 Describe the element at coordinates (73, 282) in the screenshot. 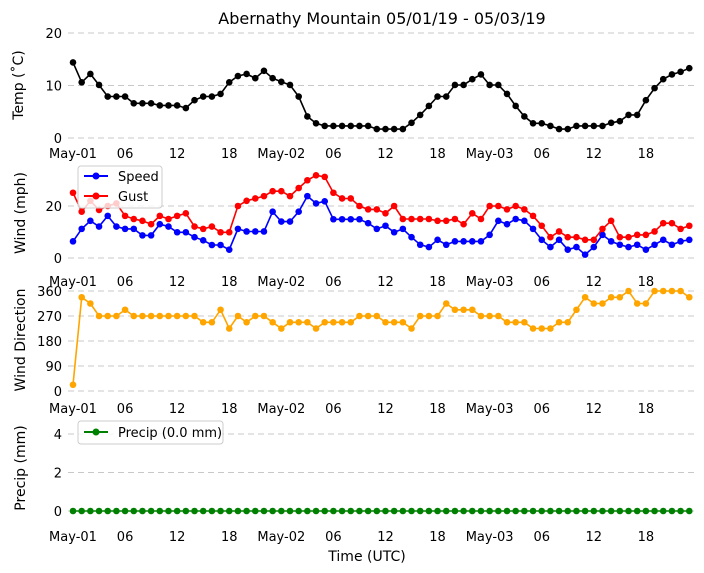

I see `x-tick-label-wind: May-01` at that location.